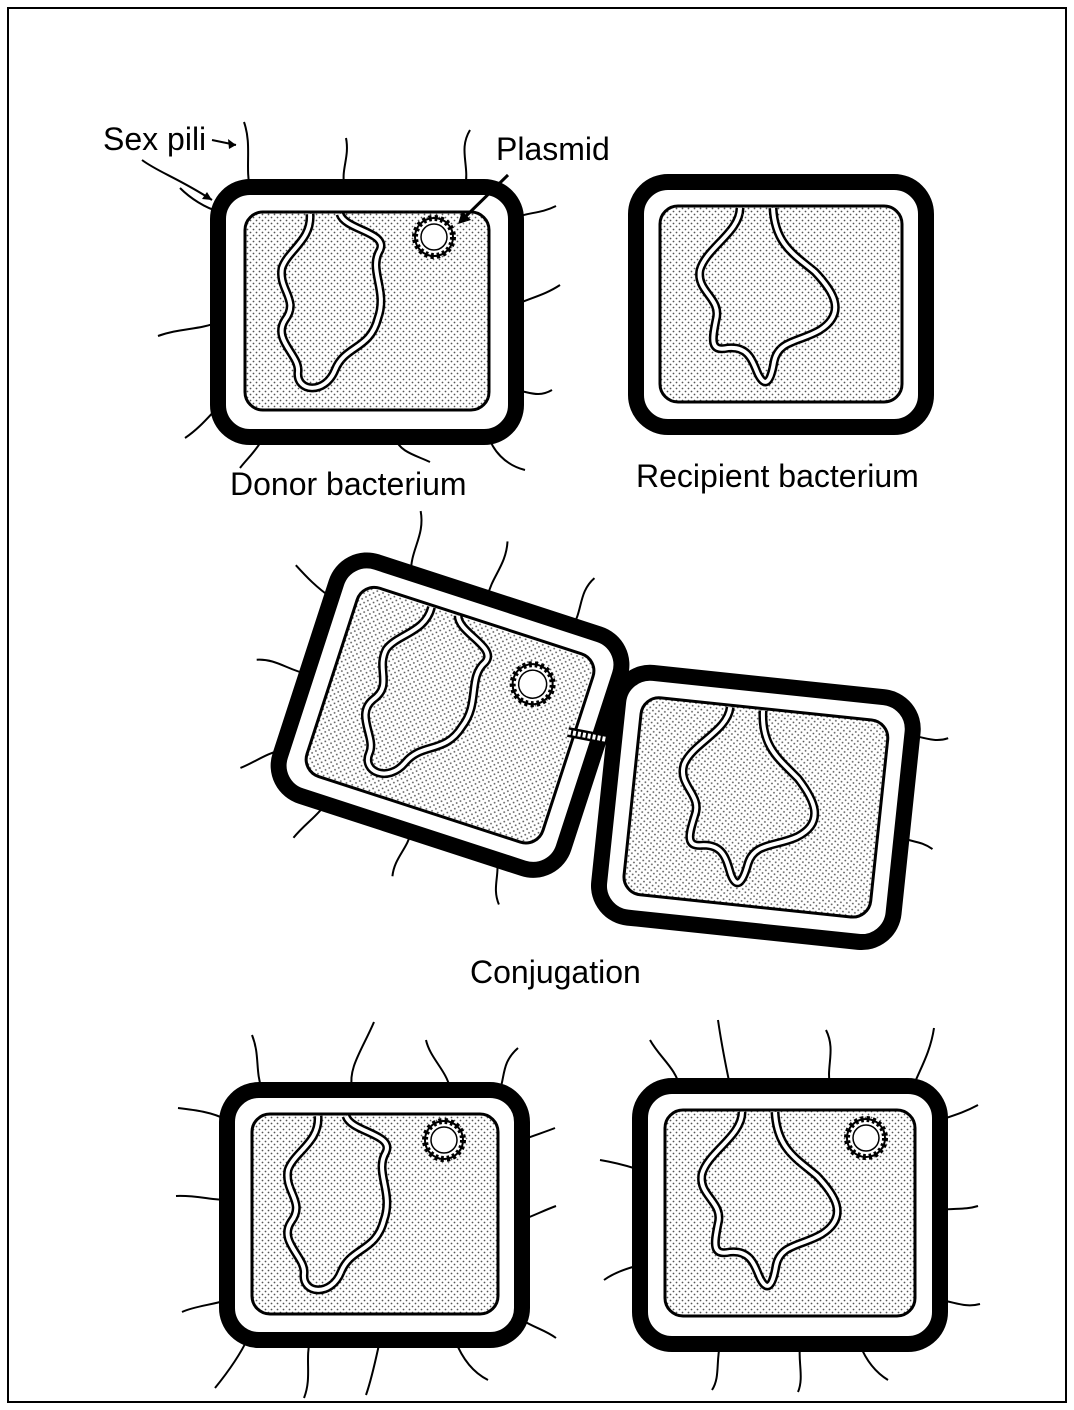 Image resolution: width=1074 pixels, height=1410 pixels. I want to click on donor-bacterium, so click(359, 296).